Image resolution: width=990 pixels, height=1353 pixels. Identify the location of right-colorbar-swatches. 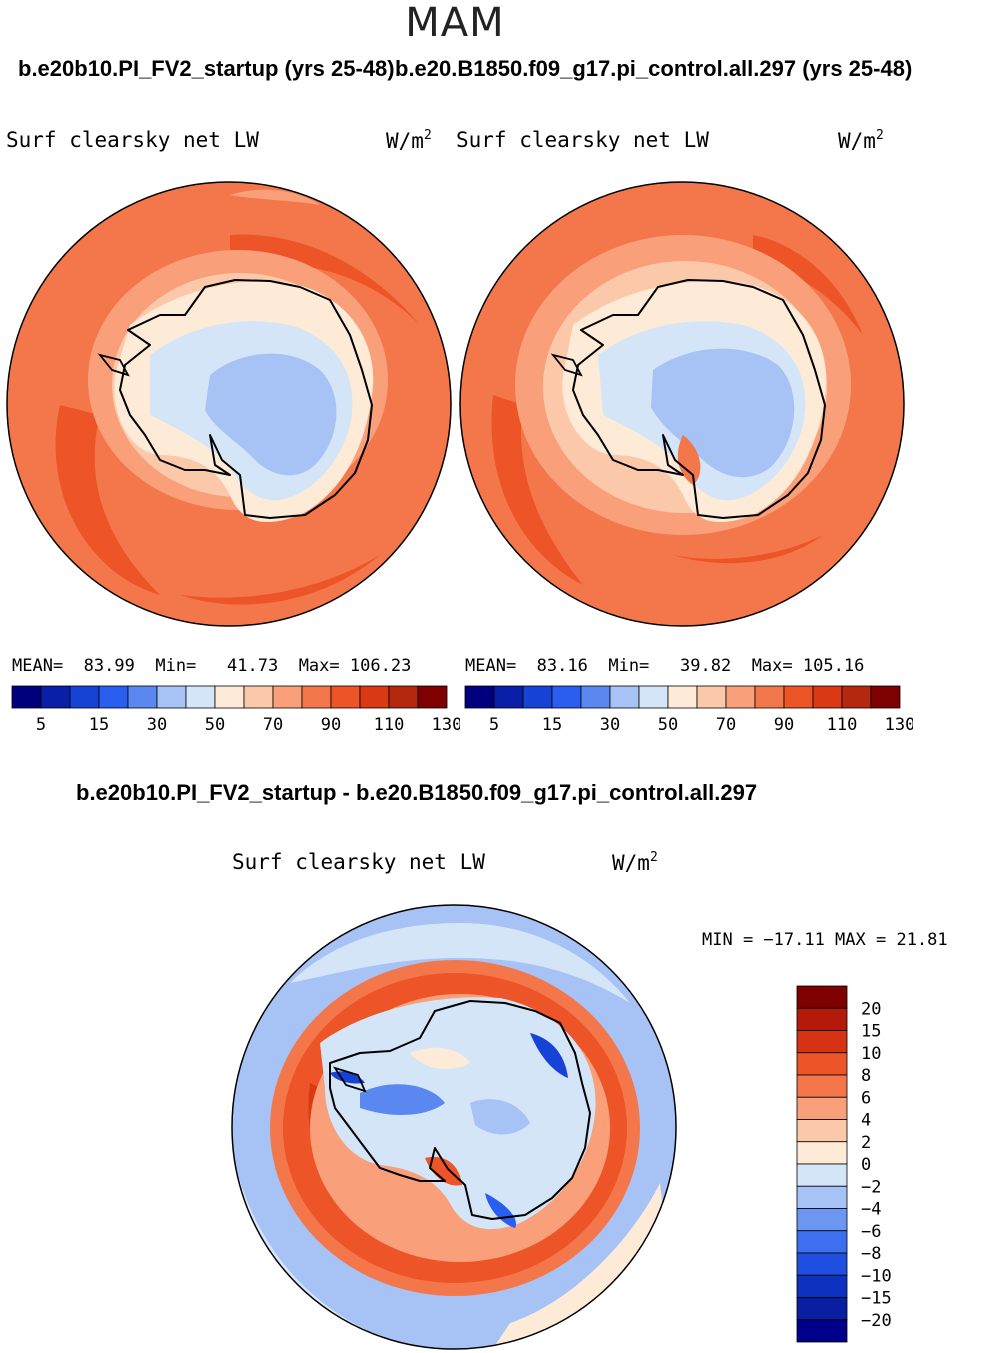
(682, 697).